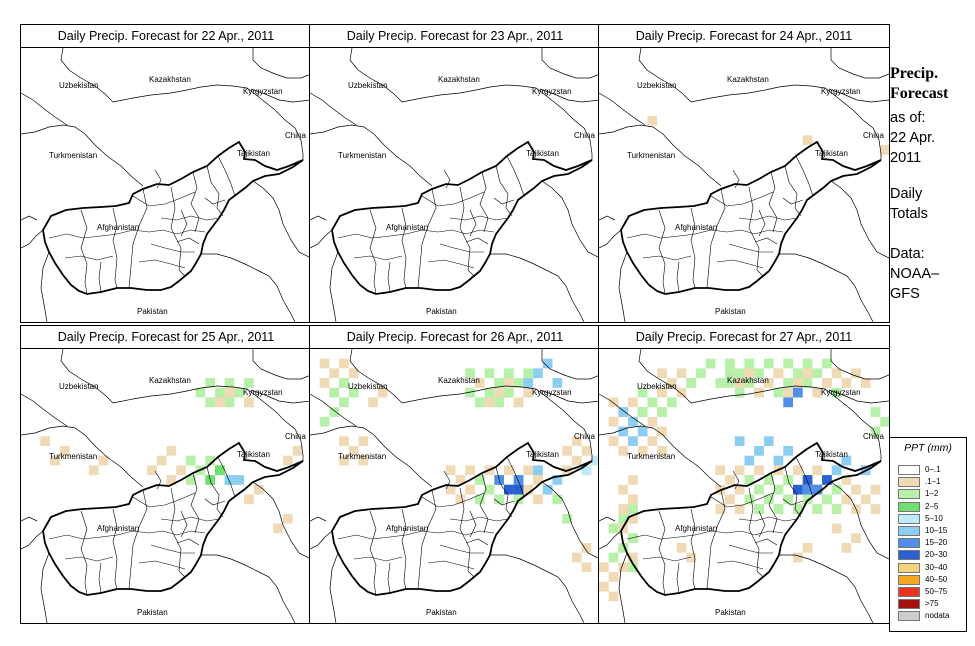 This screenshot has width=975, height=646. Describe the element at coordinates (407, 227) in the screenshot. I see `label-afghanistan: Afghanistan` at that location.